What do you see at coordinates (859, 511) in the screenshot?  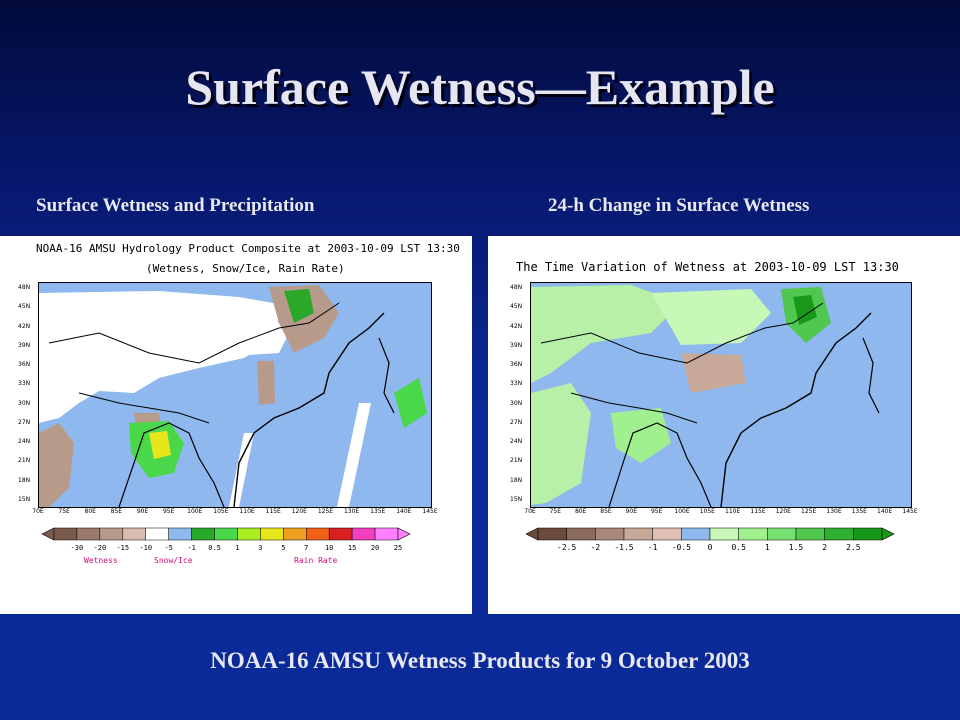 I see `lon-tick-label: 135E` at bounding box center [859, 511].